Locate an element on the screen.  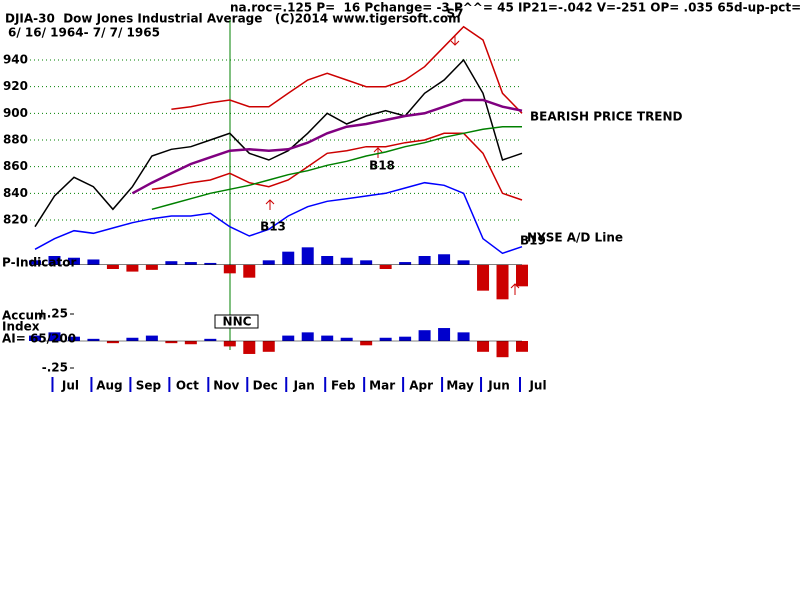
x-tick-label: Nov is located at coordinates (226, 386).